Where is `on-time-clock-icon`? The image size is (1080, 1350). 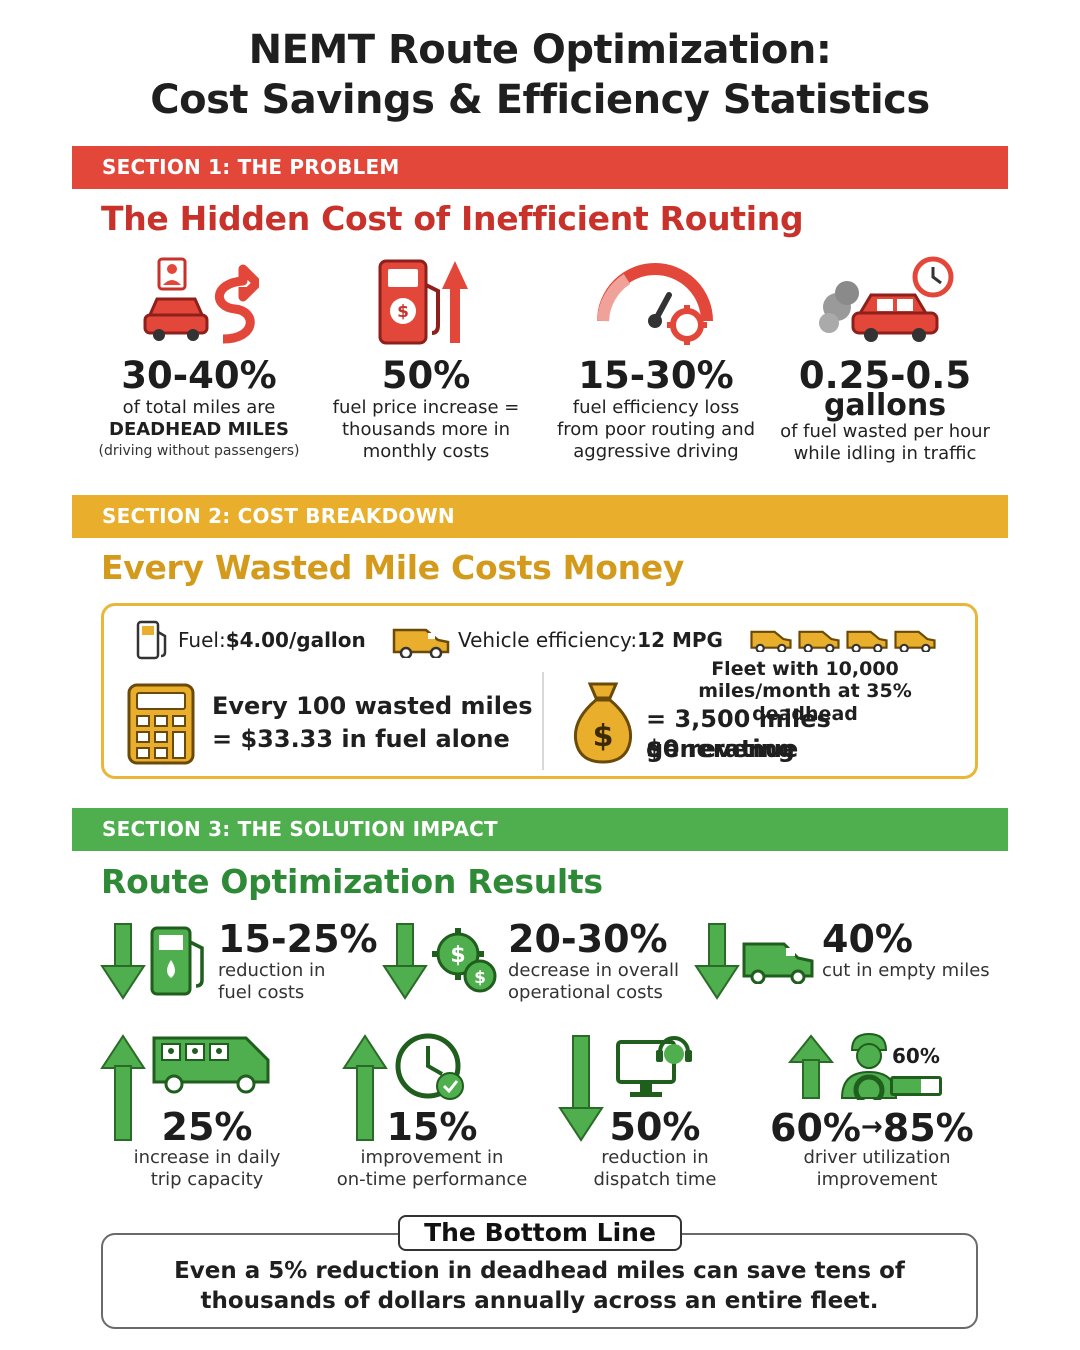
on-time-clock-icon is located at coordinates (429, 1066).